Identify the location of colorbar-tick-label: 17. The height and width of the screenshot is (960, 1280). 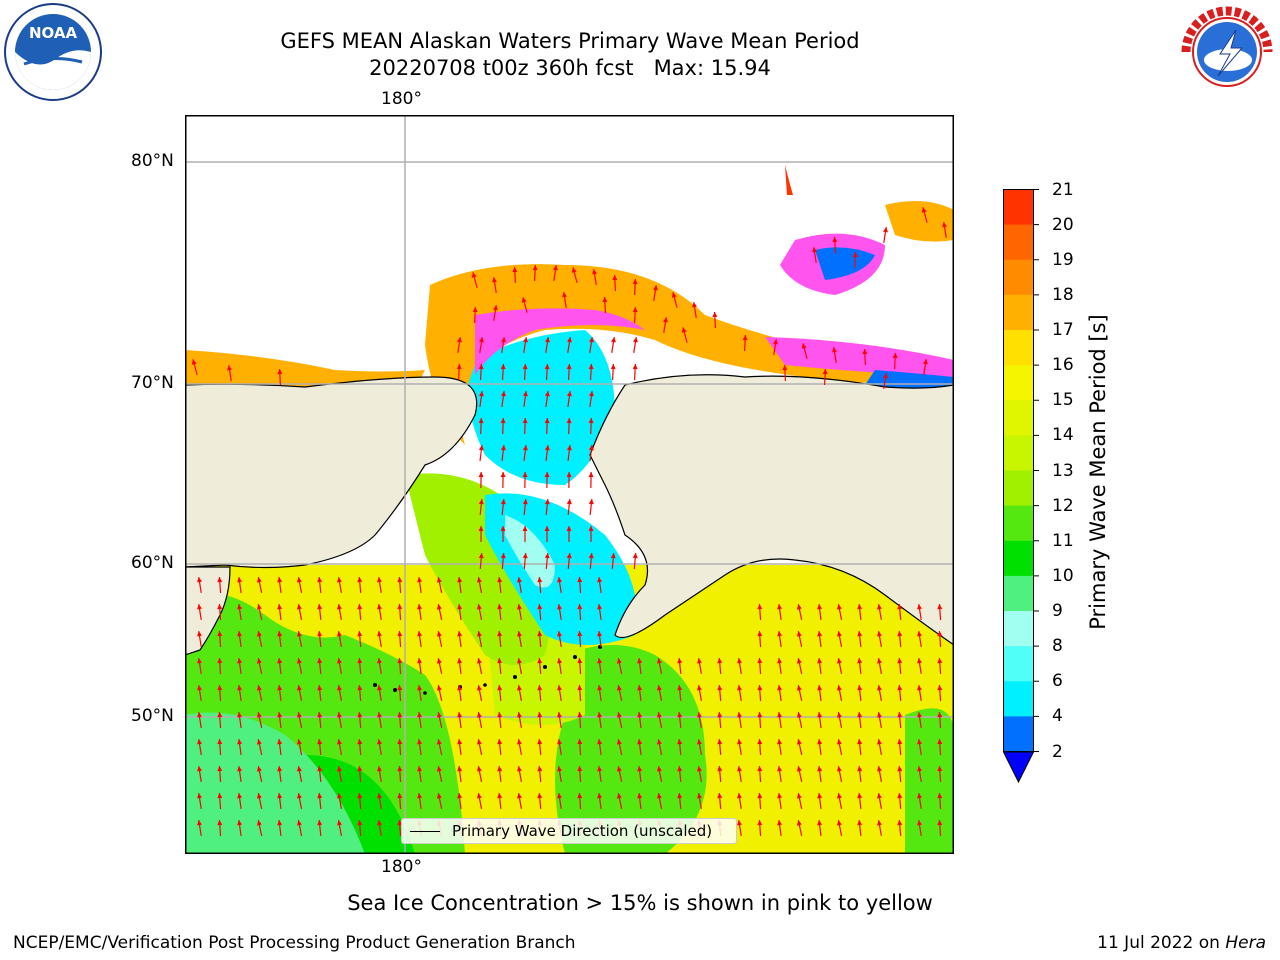
(1063, 330).